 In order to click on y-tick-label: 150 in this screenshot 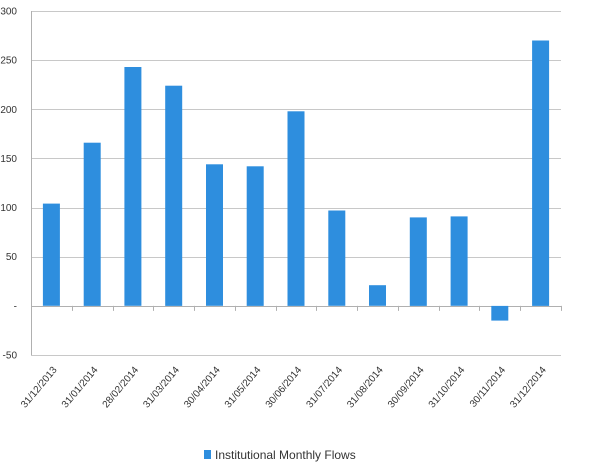, I will do `click(8, 159)`.